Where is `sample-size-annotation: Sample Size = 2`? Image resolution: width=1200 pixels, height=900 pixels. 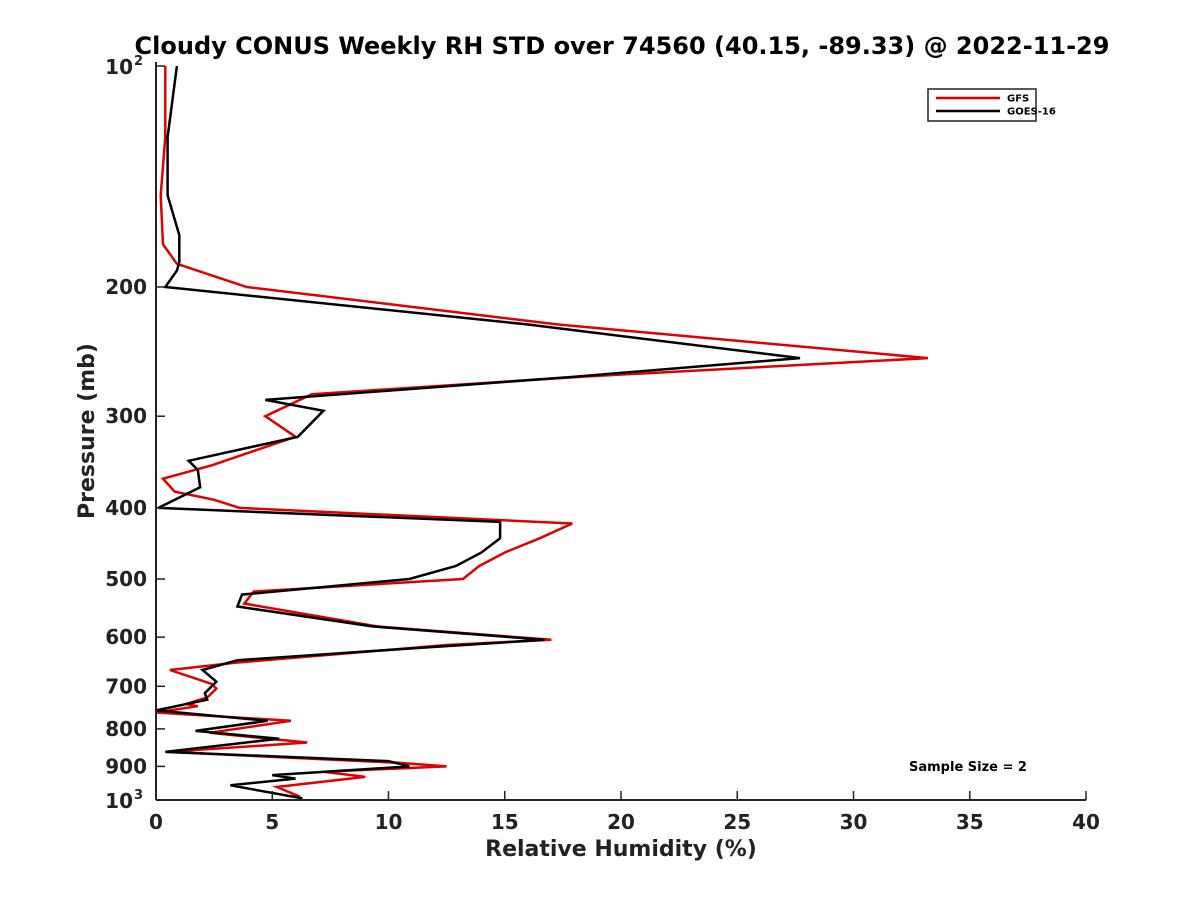 sample-size-annotation: Sample Size = 2 is located at coordinates (968, 767).